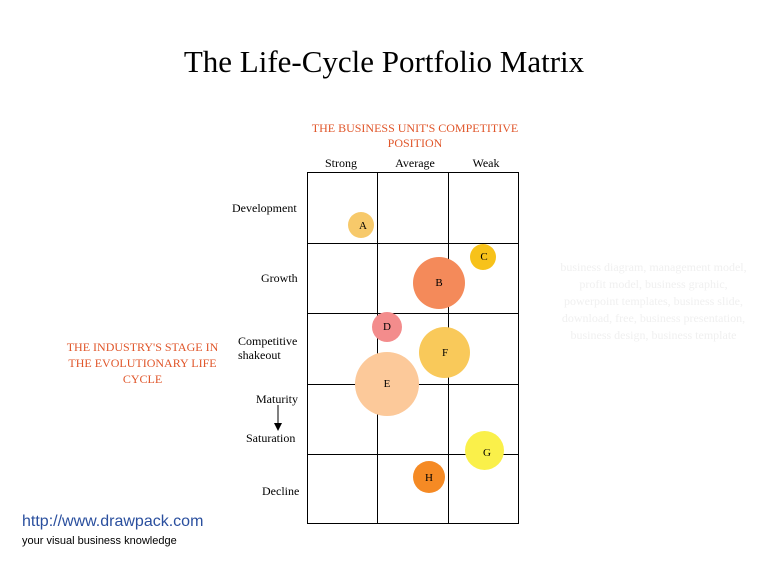 The image size is (768, 576). Describe the element at coordinates (384, 61) in the screenshot. I see `page-title: The Life-Cycle Portfolio Matrix` at that location.